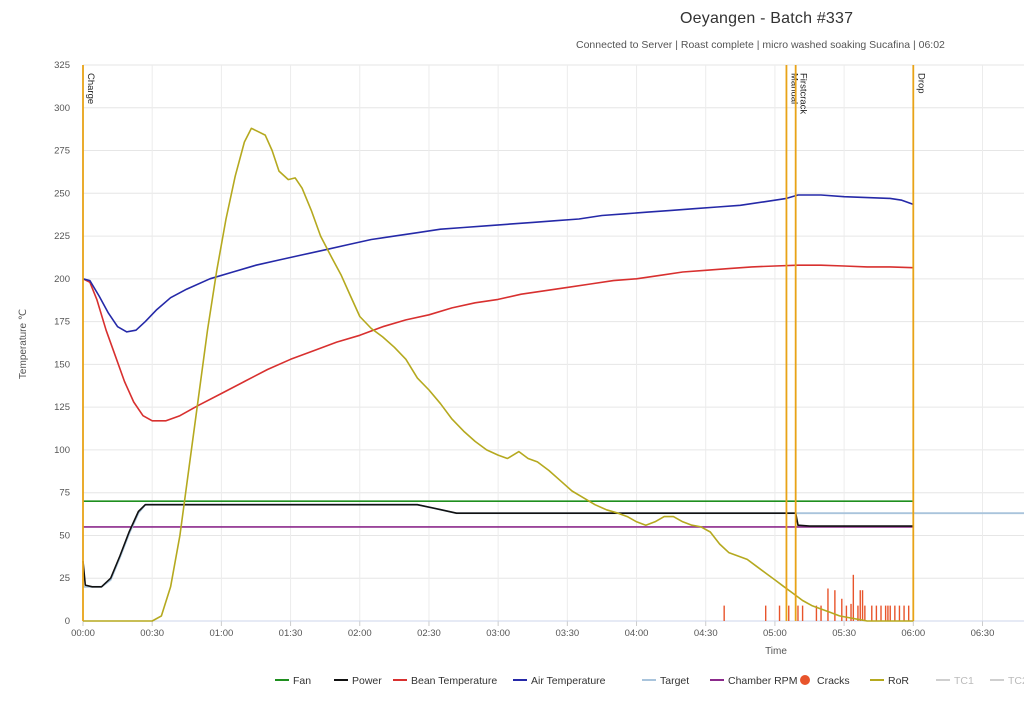  What do you see at coordinates (568, 681) in the screenshot?
I see `legend-item-label: Air Temperature` at bounding box center [568, 681].